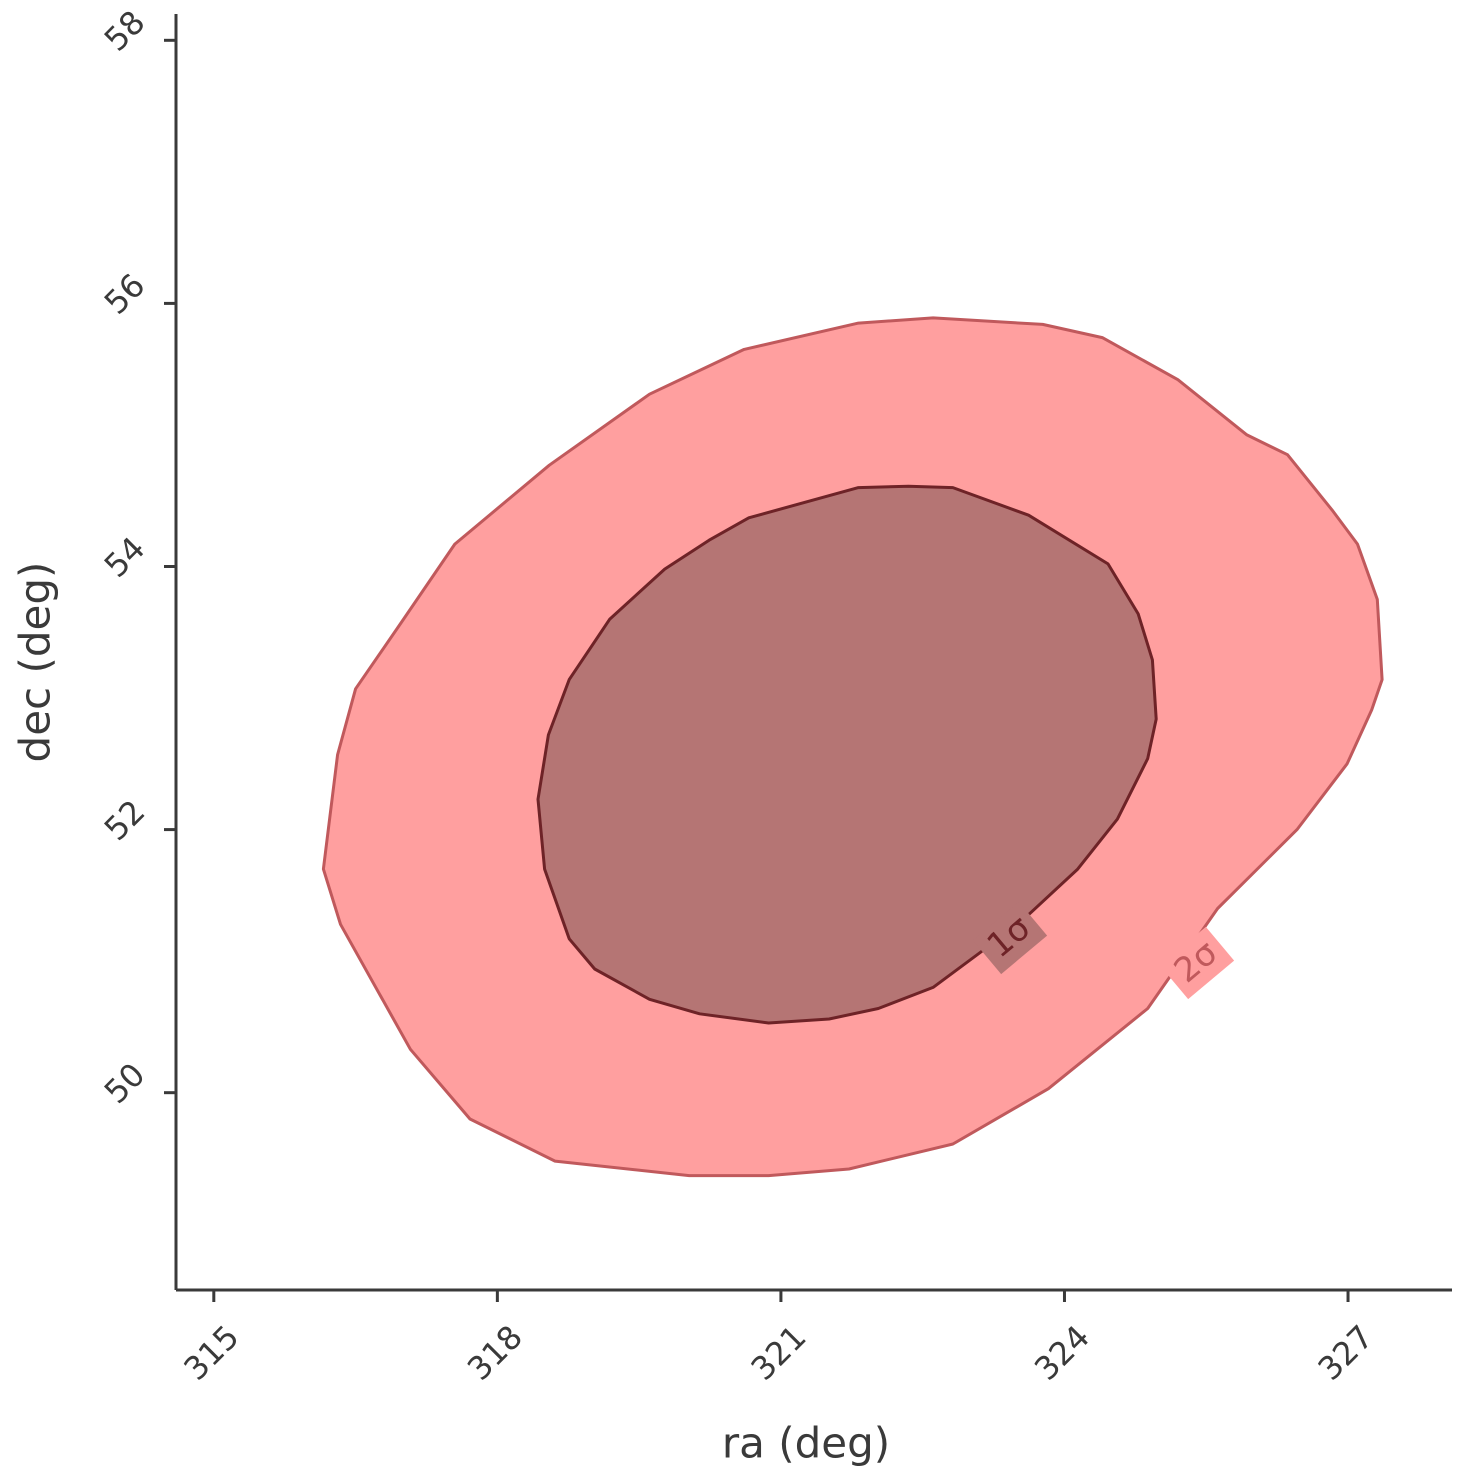 The height and width of the screenshot is (1484, 1466). I want to click on x-tick-label: 315, so click(211, 1353).